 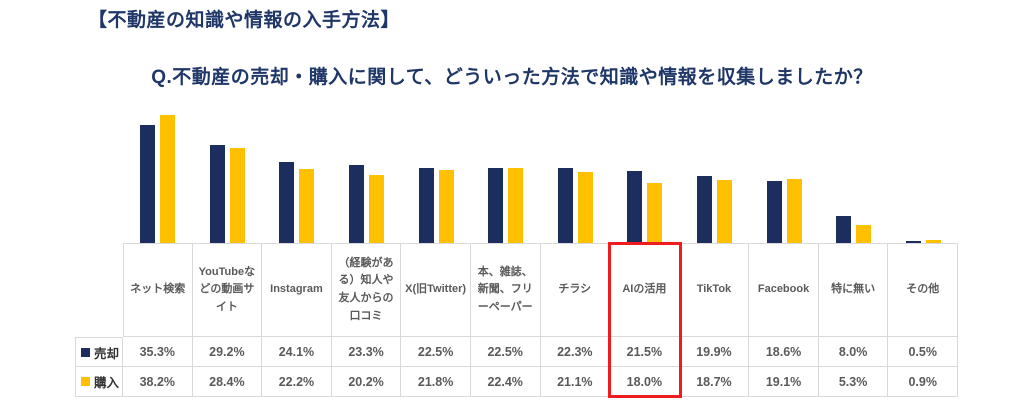 What do you see at coordinates (436, 382) in the screenshot?
I see `value-cell: 21.8%` at bounding box center [436, 382].